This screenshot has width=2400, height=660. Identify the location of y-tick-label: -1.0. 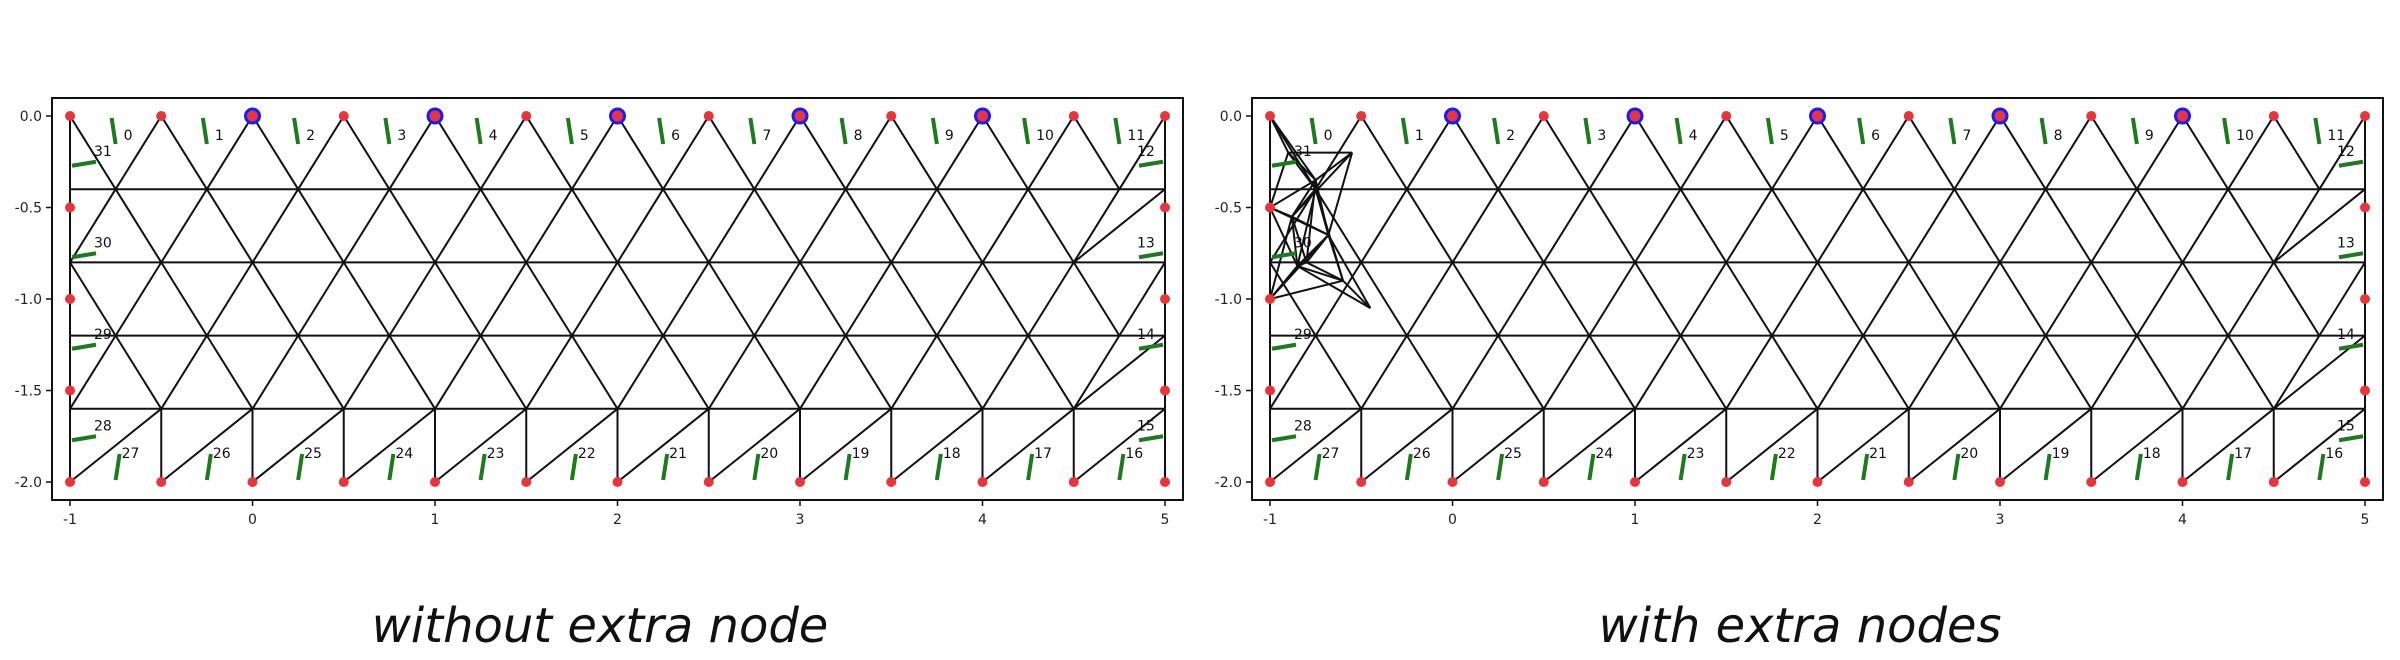
(28, 300).